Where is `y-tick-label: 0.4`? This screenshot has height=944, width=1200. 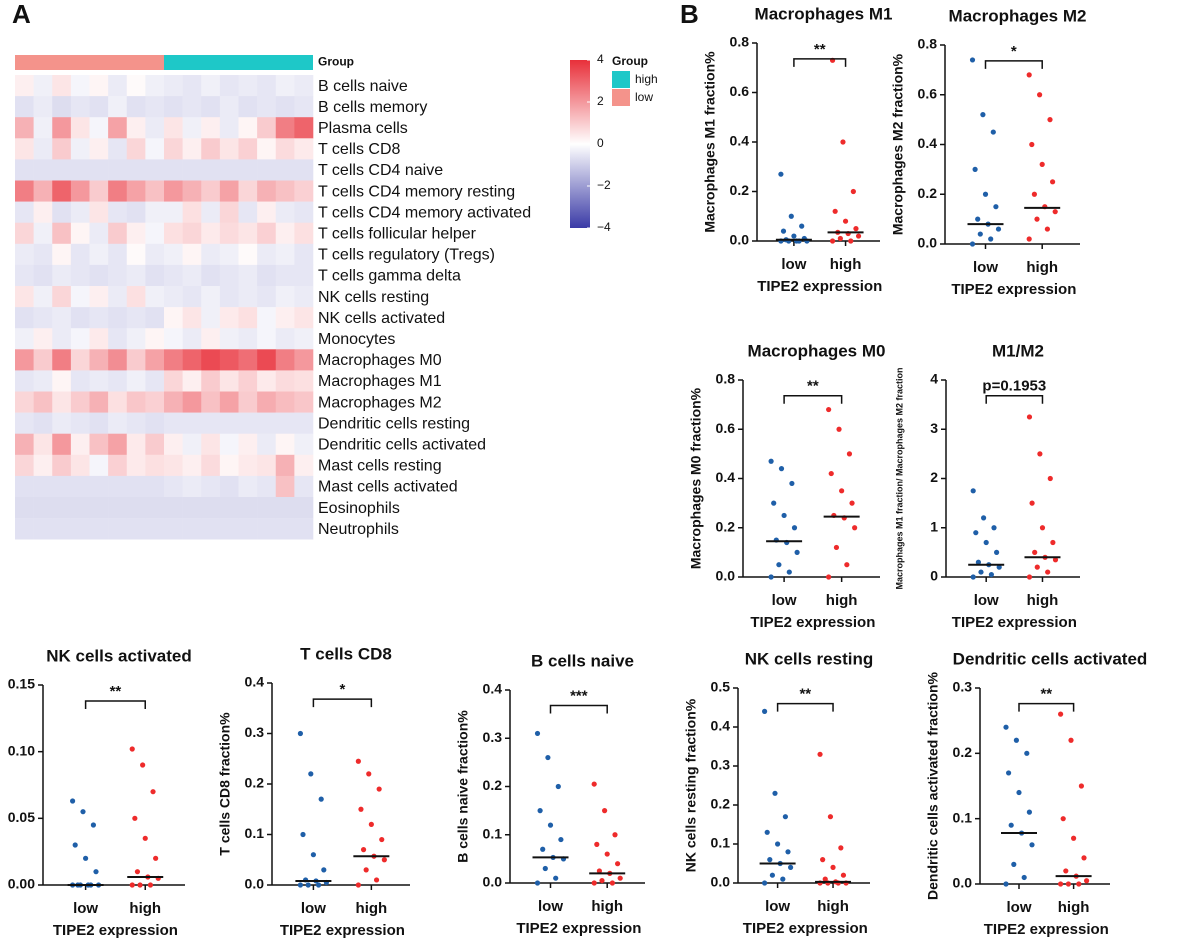
y-tick-label: 0.4 is located at coordinates (493, 689).